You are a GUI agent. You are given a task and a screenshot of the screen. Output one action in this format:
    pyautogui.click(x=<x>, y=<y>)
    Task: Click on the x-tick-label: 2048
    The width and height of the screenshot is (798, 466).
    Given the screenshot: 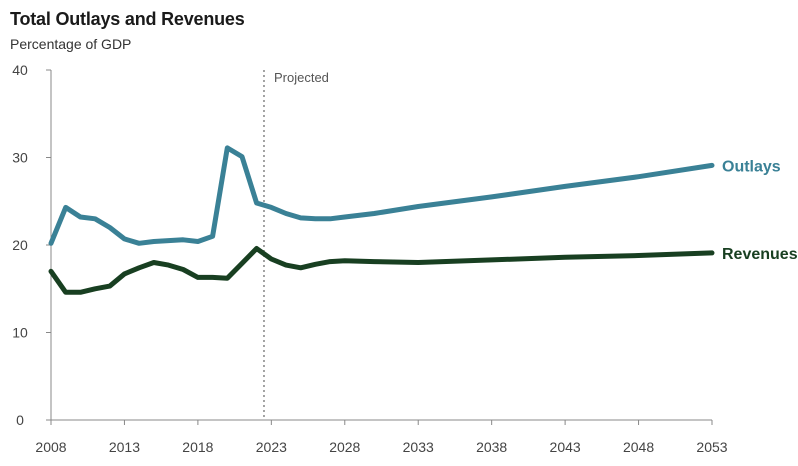 What is the action you would take?
    pyautogui.click(x=638, y=447)
    